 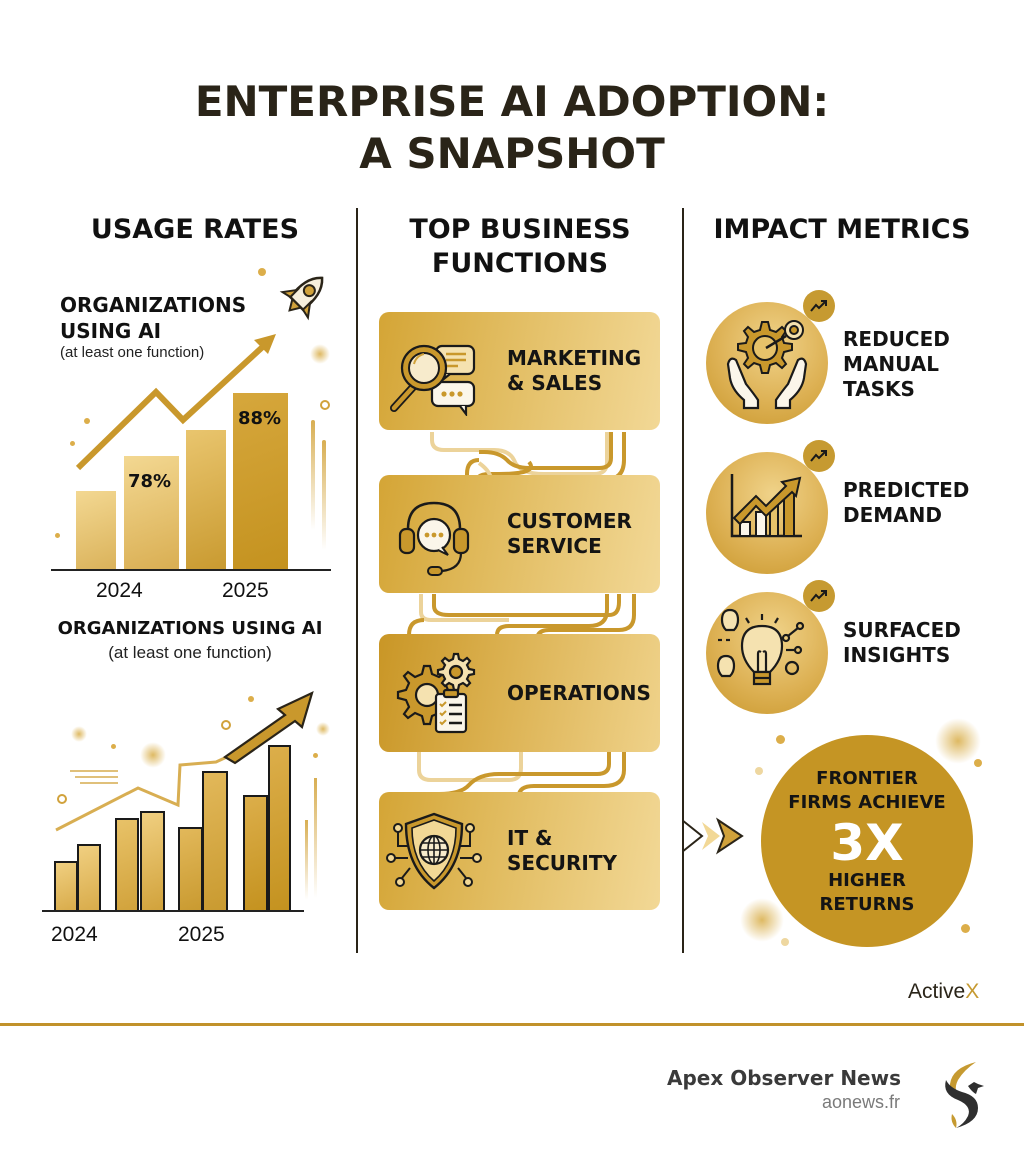 What do you see at coordinates (902, 630) in the screenshot?
I see `metric-label-line-1: SURFACED` at bounding box center [902, 630].